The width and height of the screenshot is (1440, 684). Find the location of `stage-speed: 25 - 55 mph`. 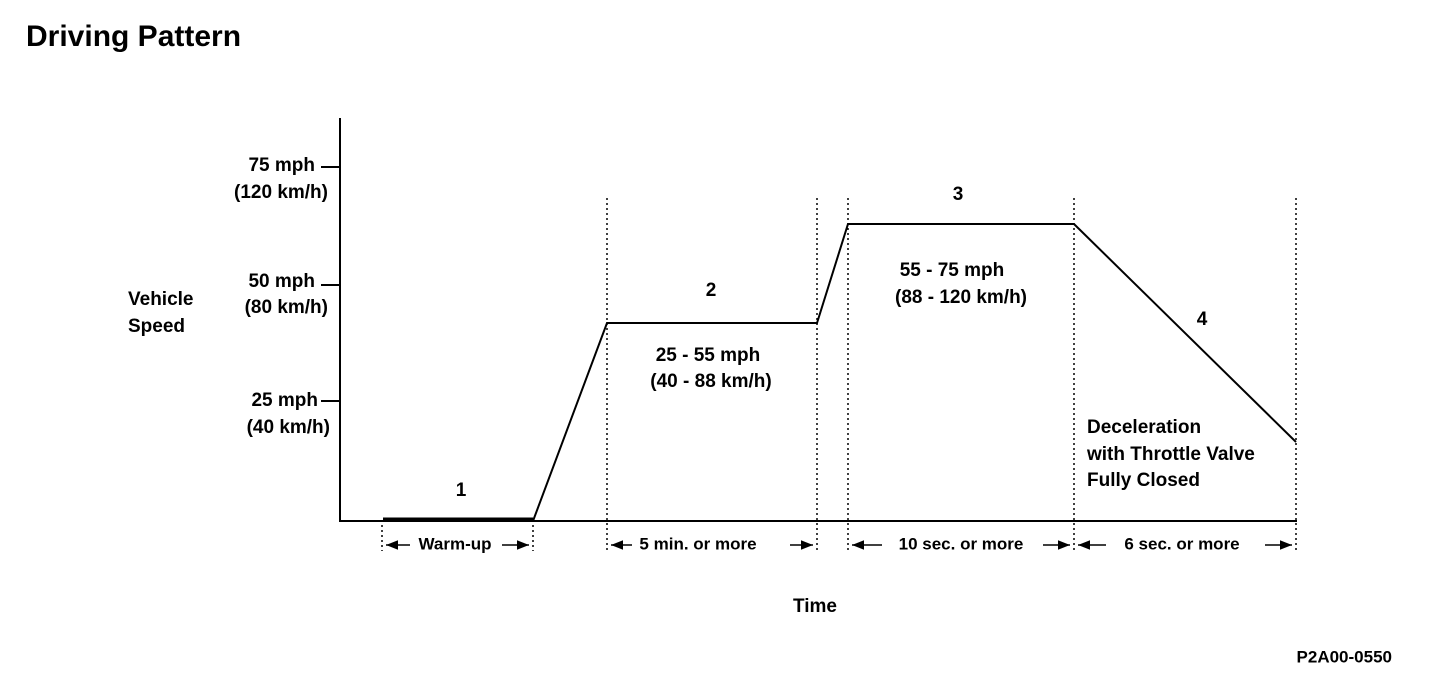

stage-speed: 25 - 55 mph is located at coordinates (708, 355).